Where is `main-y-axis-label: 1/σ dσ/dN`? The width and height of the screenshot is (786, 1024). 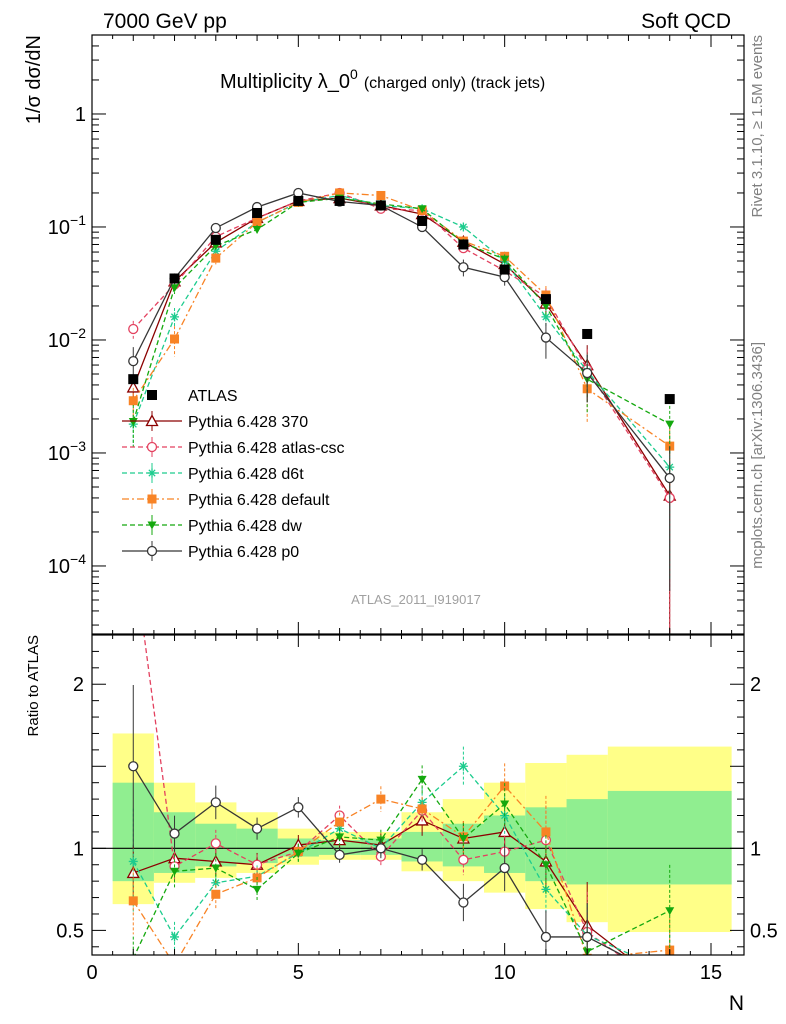
main-y-axis-label: 1/σ dσ/dN is located at coordinates (34, 79).